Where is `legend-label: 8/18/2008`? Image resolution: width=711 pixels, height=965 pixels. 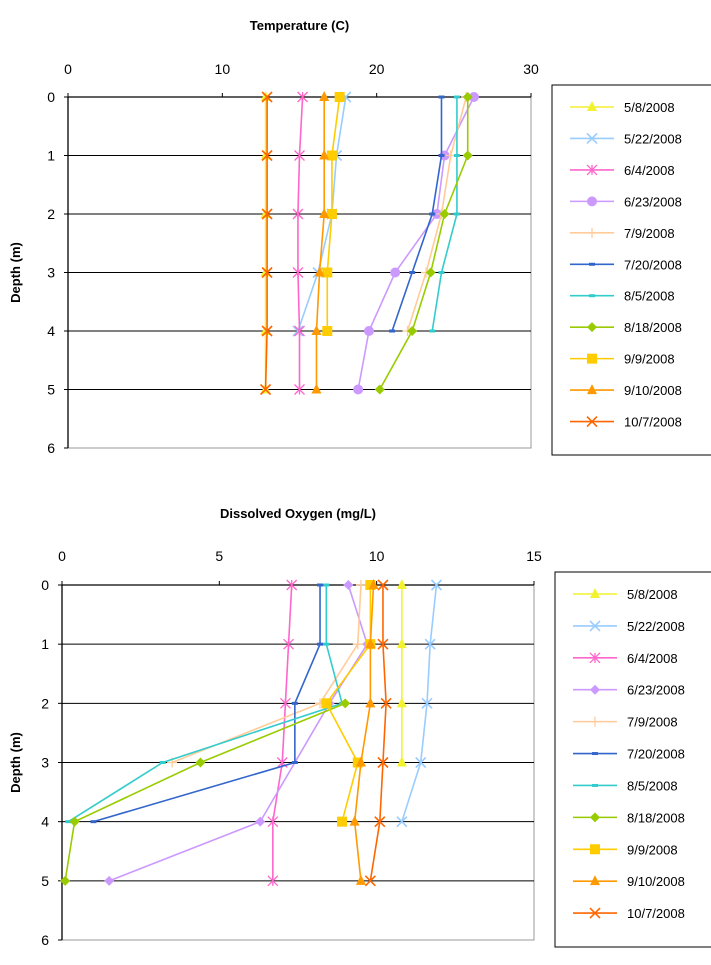 legend-label: 8/18/2008 is located at coordinates (656, 817).